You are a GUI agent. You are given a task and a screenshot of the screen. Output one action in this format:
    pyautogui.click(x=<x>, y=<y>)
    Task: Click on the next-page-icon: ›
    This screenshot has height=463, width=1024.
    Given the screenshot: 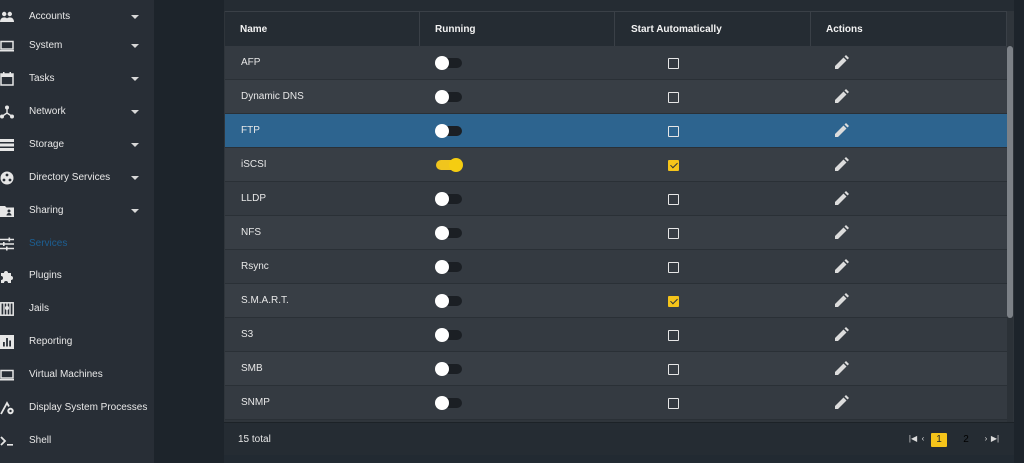 What is the action you would take?
    pyautogui.click(x=986, y=438)
    